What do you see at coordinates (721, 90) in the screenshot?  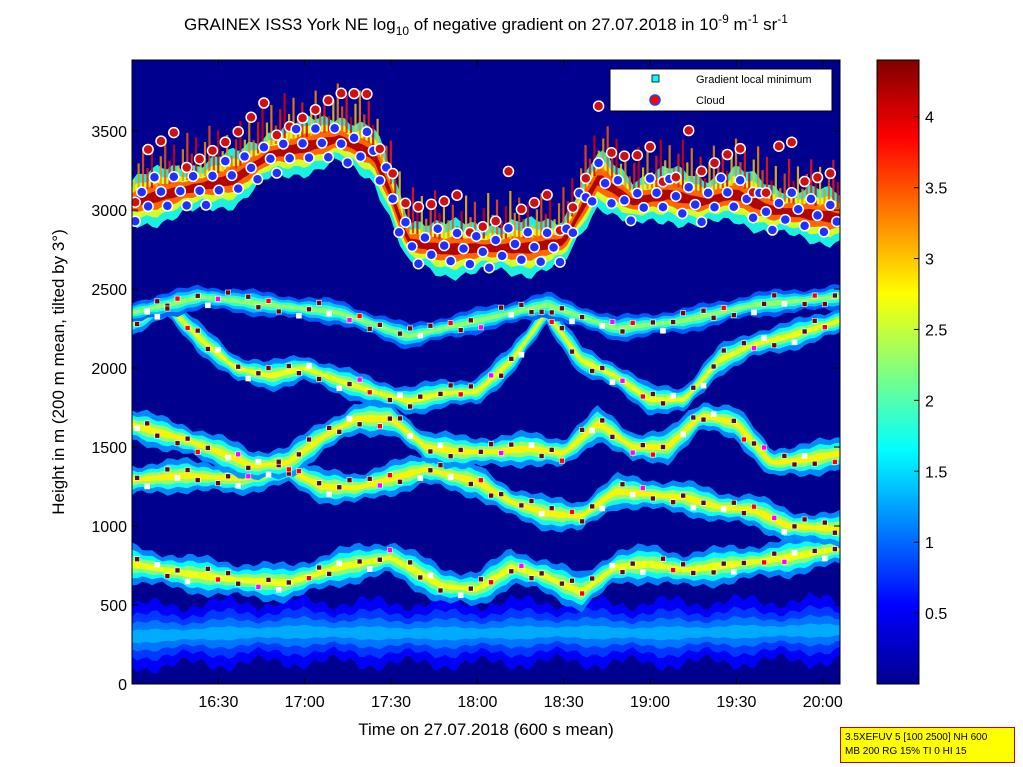 I see `legend-box` at bounding box center [721, 90].